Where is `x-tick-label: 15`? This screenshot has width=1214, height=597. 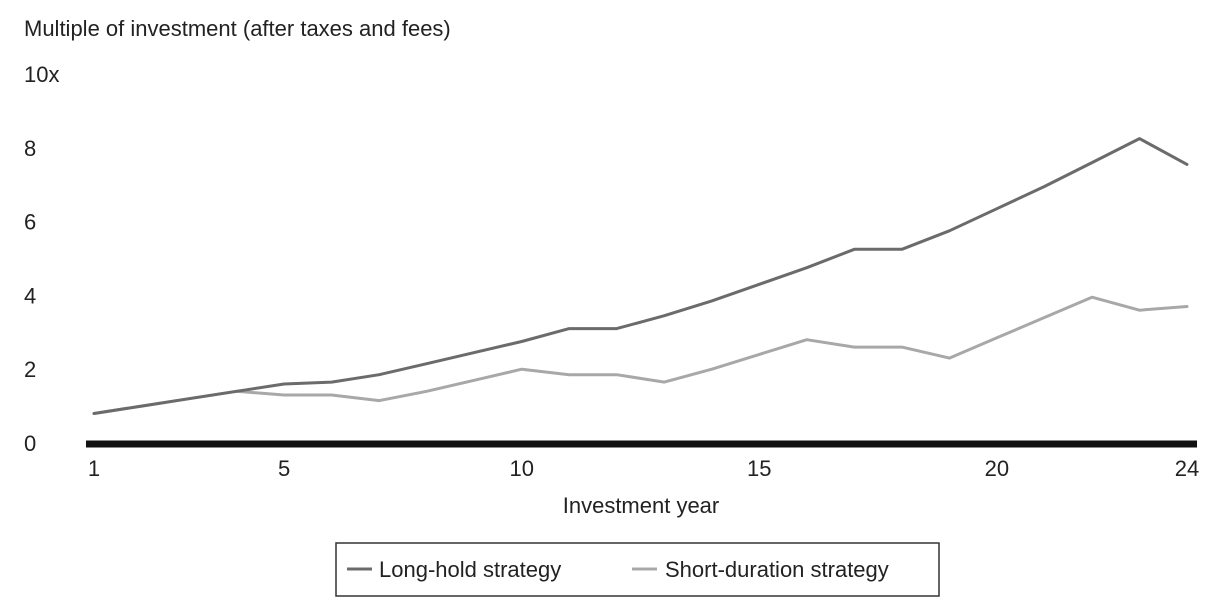 x-tick-label: 15 is located at coordinates (759, 468).